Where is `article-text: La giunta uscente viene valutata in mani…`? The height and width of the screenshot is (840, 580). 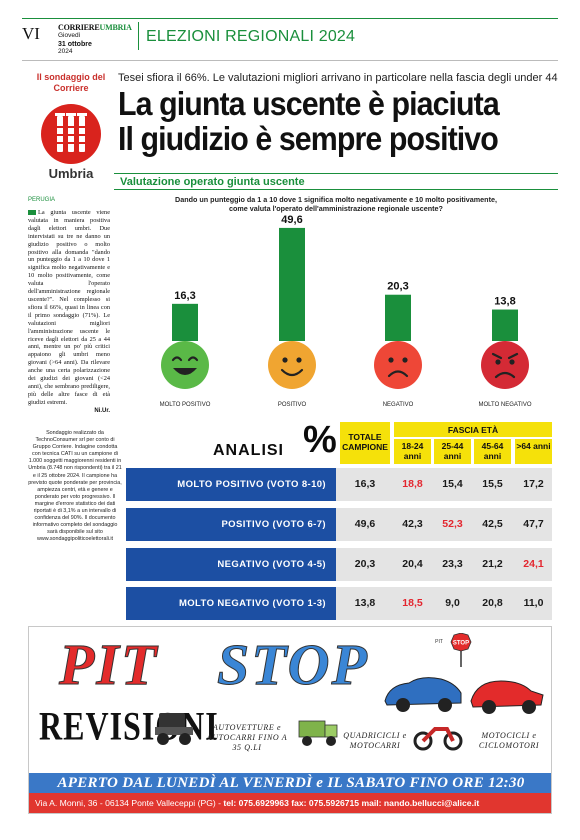 article-text: La giunta uscente viene valutata in mani… is located at coordinates (69, 307).